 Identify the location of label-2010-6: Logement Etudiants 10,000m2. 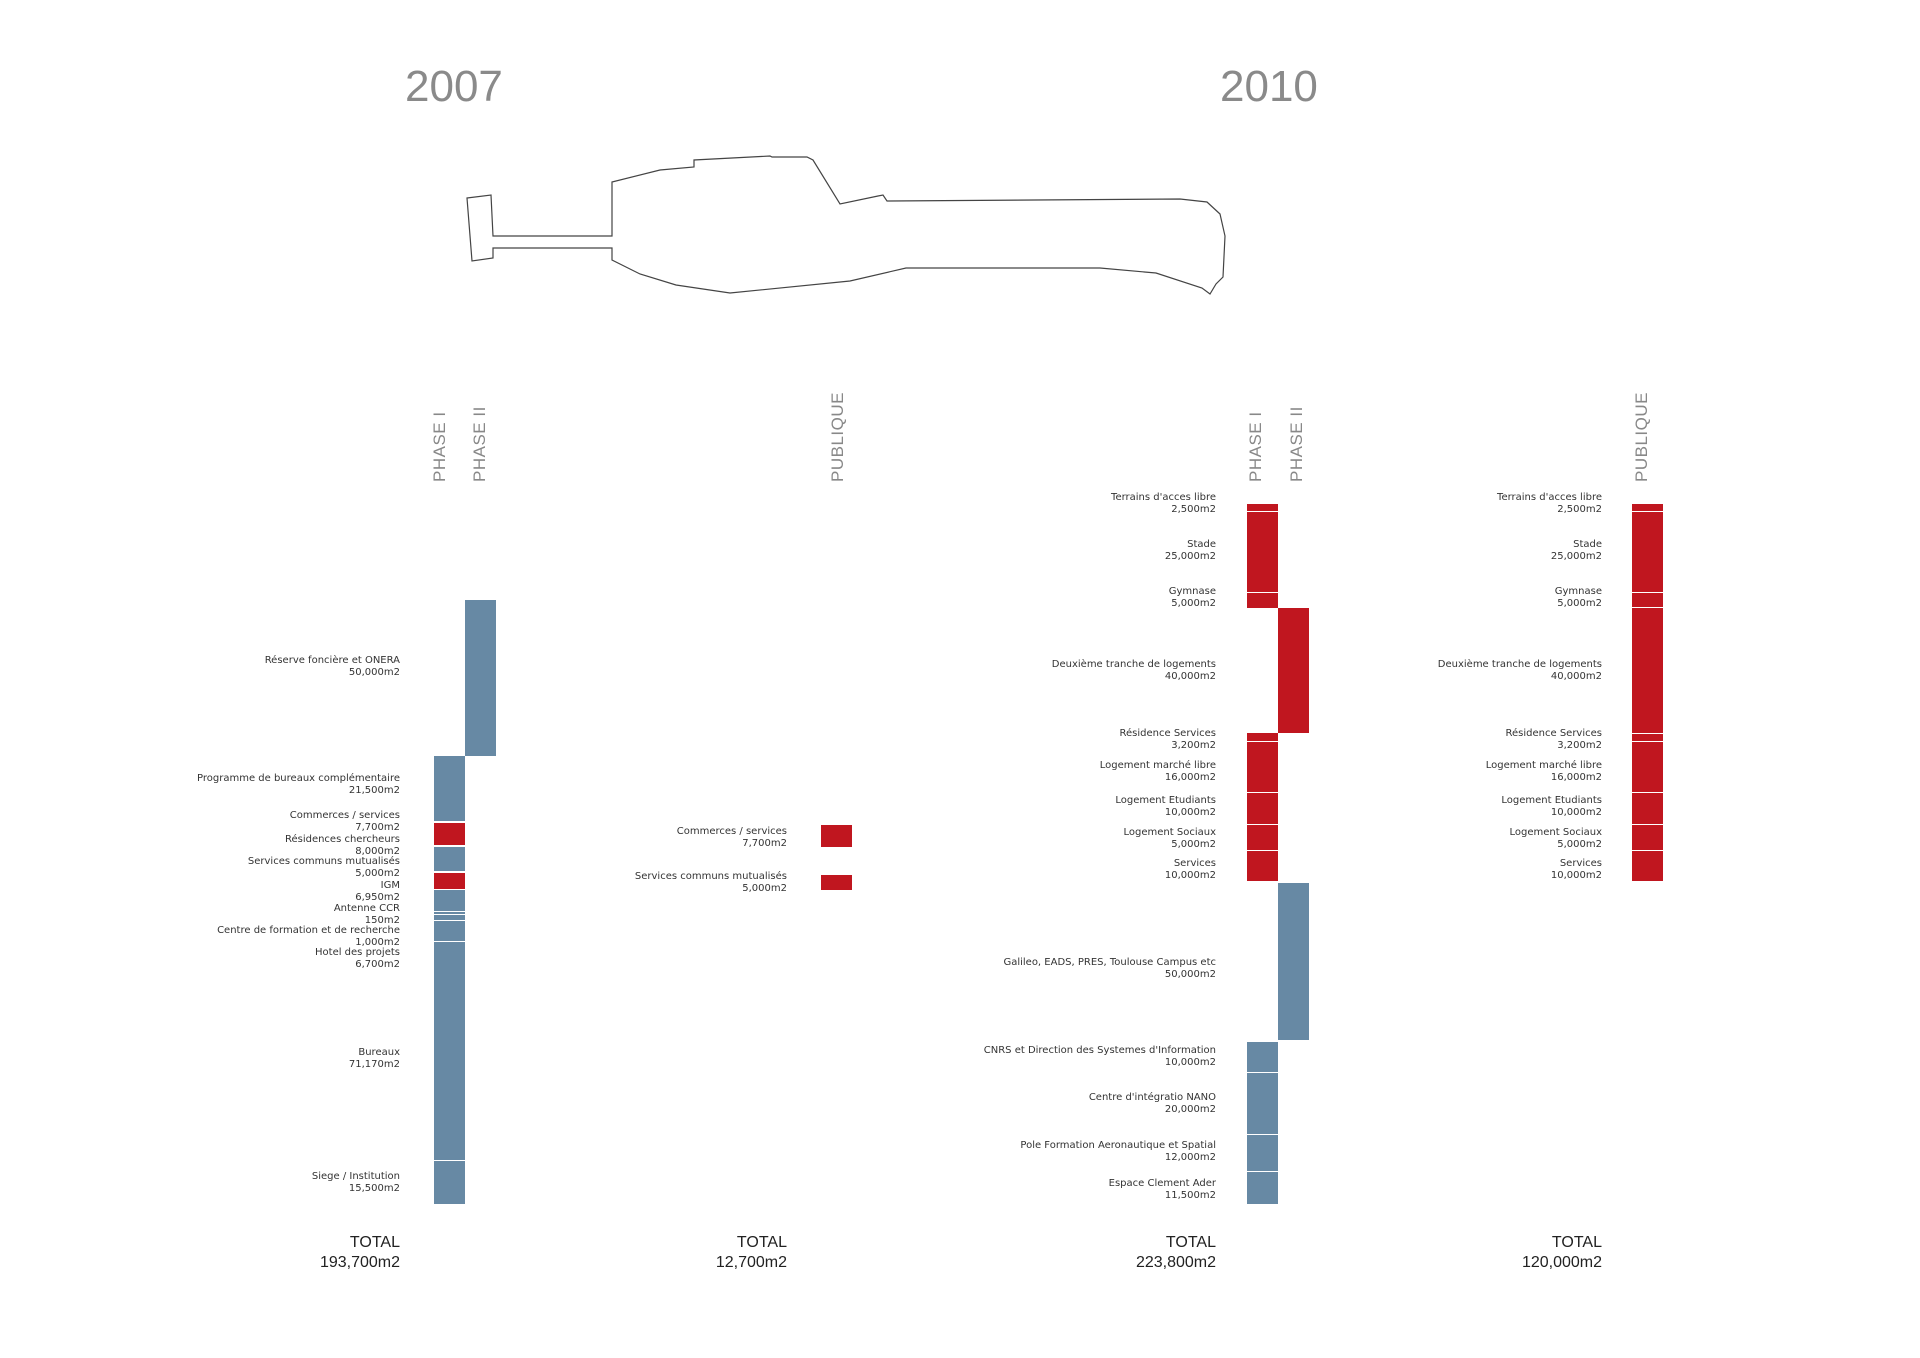
(1165, 806).